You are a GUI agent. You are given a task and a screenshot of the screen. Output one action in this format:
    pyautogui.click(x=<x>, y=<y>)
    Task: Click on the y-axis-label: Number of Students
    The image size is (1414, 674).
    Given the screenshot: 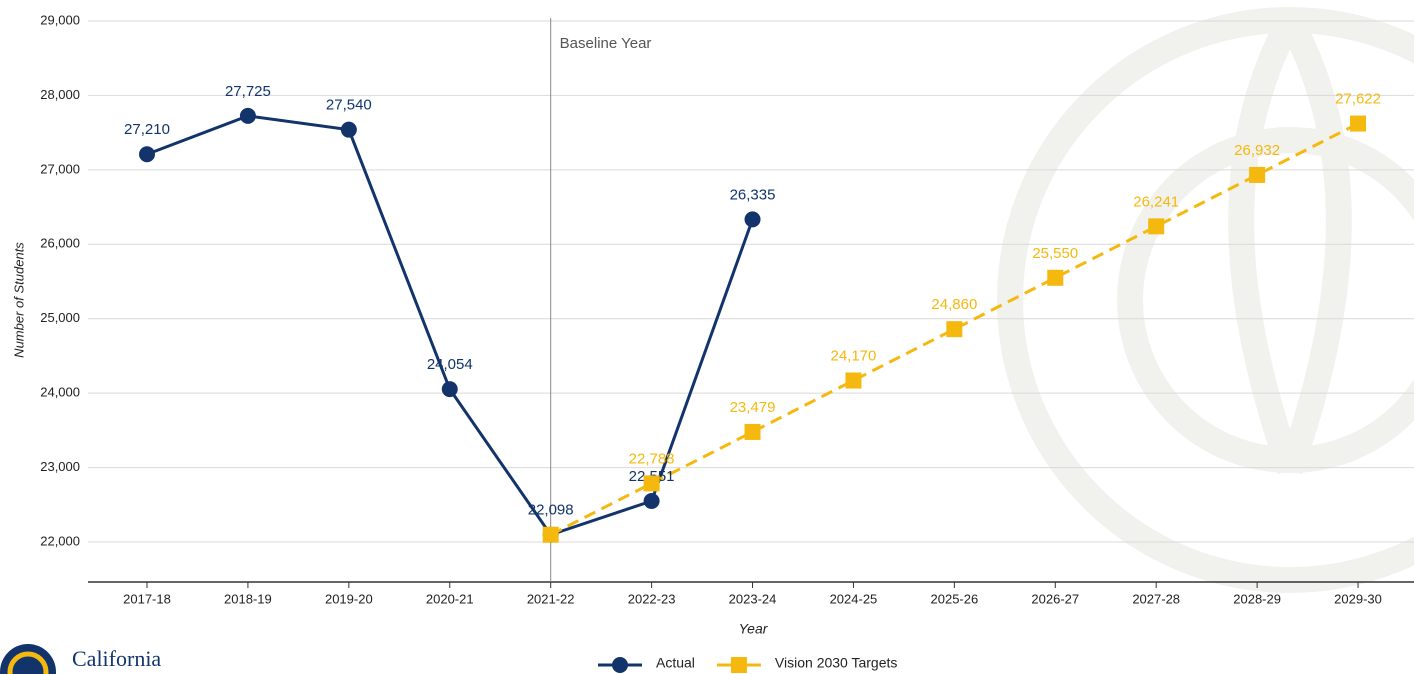 What is the action you would take?
    pyautogui.click(x=18, y=300)
    